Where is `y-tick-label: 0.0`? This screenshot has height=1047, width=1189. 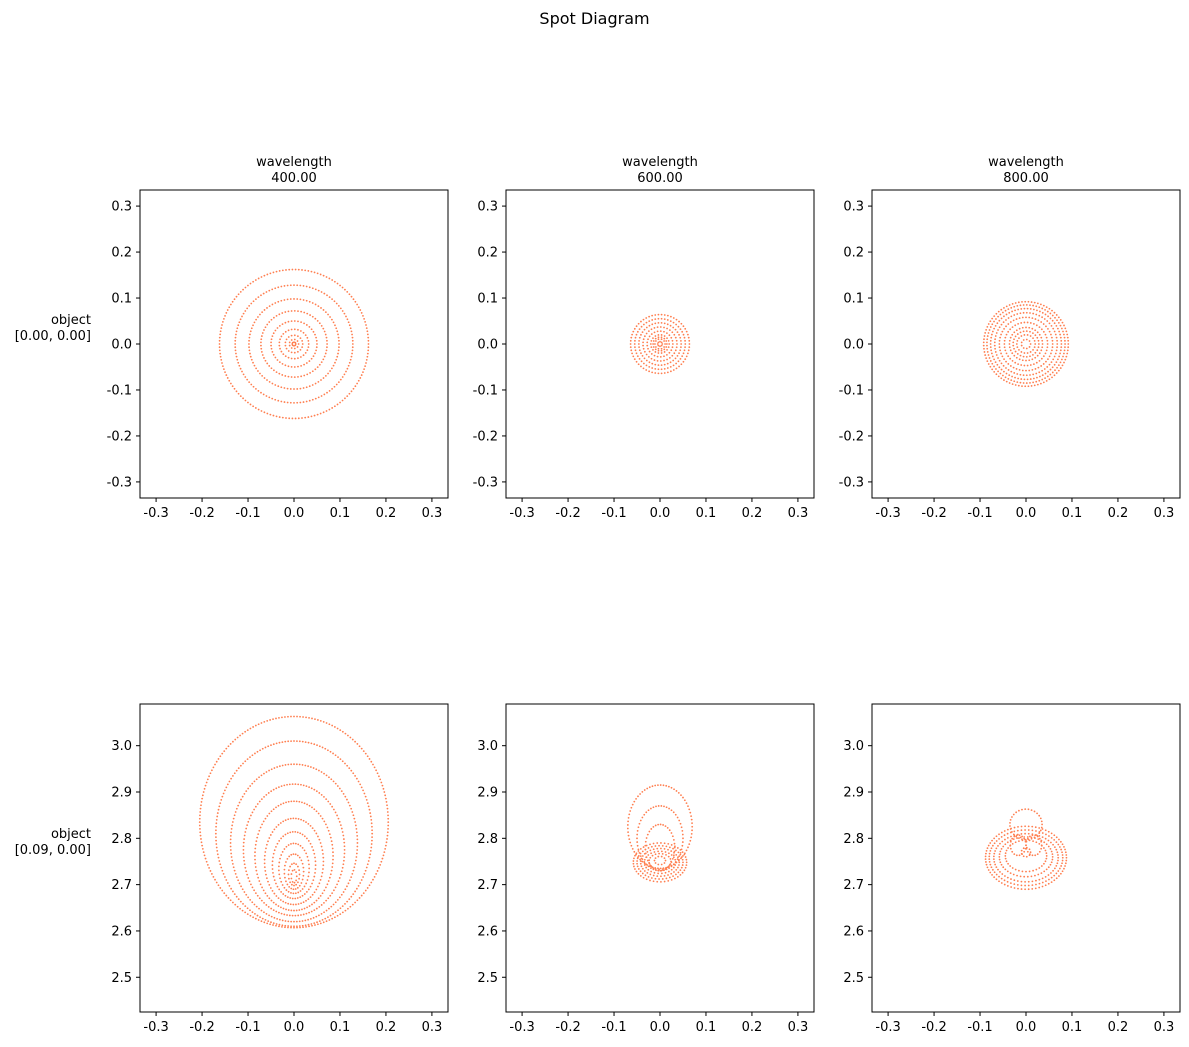
y-tick-label: 0.0 is located at coordinates (487, 345).